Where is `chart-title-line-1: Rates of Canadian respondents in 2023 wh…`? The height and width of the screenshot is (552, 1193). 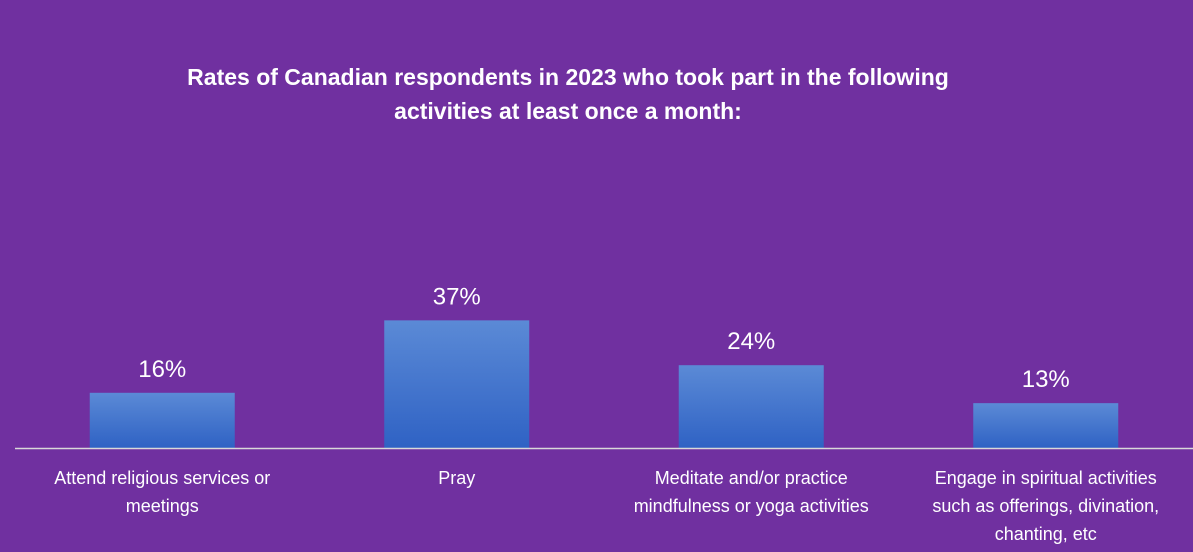 chart-title-line-1: Rates of Canadian respondents in 2023 wh… is located at coordinates (568, 77).